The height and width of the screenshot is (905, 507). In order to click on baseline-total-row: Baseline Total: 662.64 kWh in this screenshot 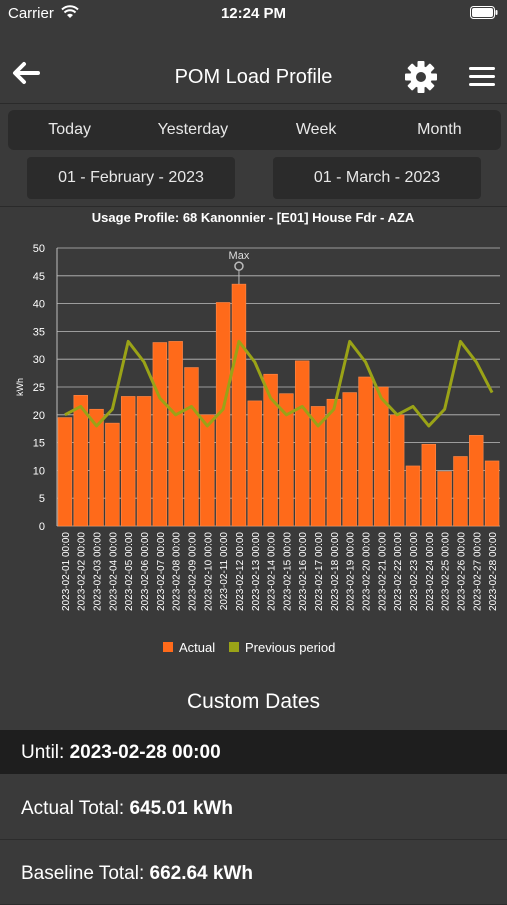, I will do `click(253, 872)`.